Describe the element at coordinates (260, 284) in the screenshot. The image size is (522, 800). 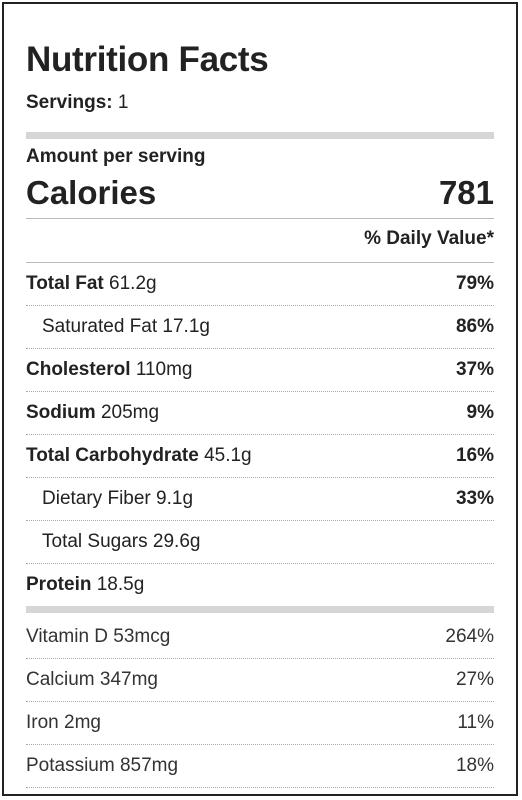
I see `nutrient-row-total-fat: Total Fat 61.2g 79%` at that location.